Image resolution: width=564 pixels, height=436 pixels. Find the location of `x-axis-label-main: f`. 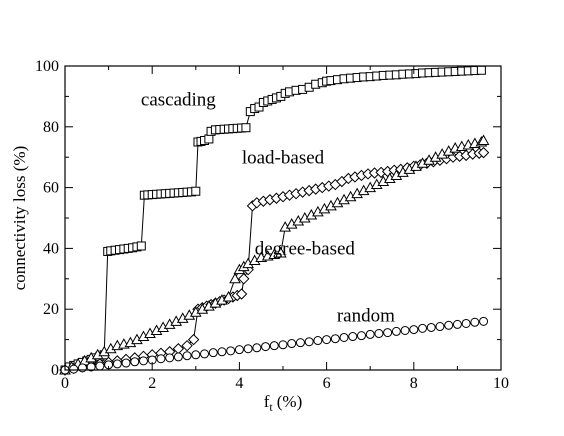

x-axis-label-main: f is located at coordinates (267, 401).